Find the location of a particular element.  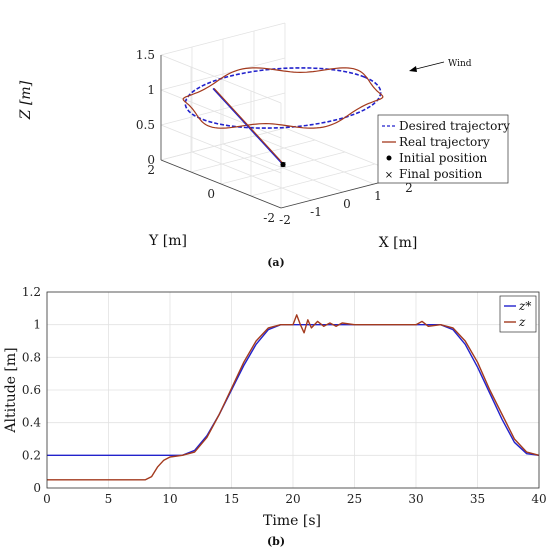

caption-a: (a) is located at coordinates (276, 262).